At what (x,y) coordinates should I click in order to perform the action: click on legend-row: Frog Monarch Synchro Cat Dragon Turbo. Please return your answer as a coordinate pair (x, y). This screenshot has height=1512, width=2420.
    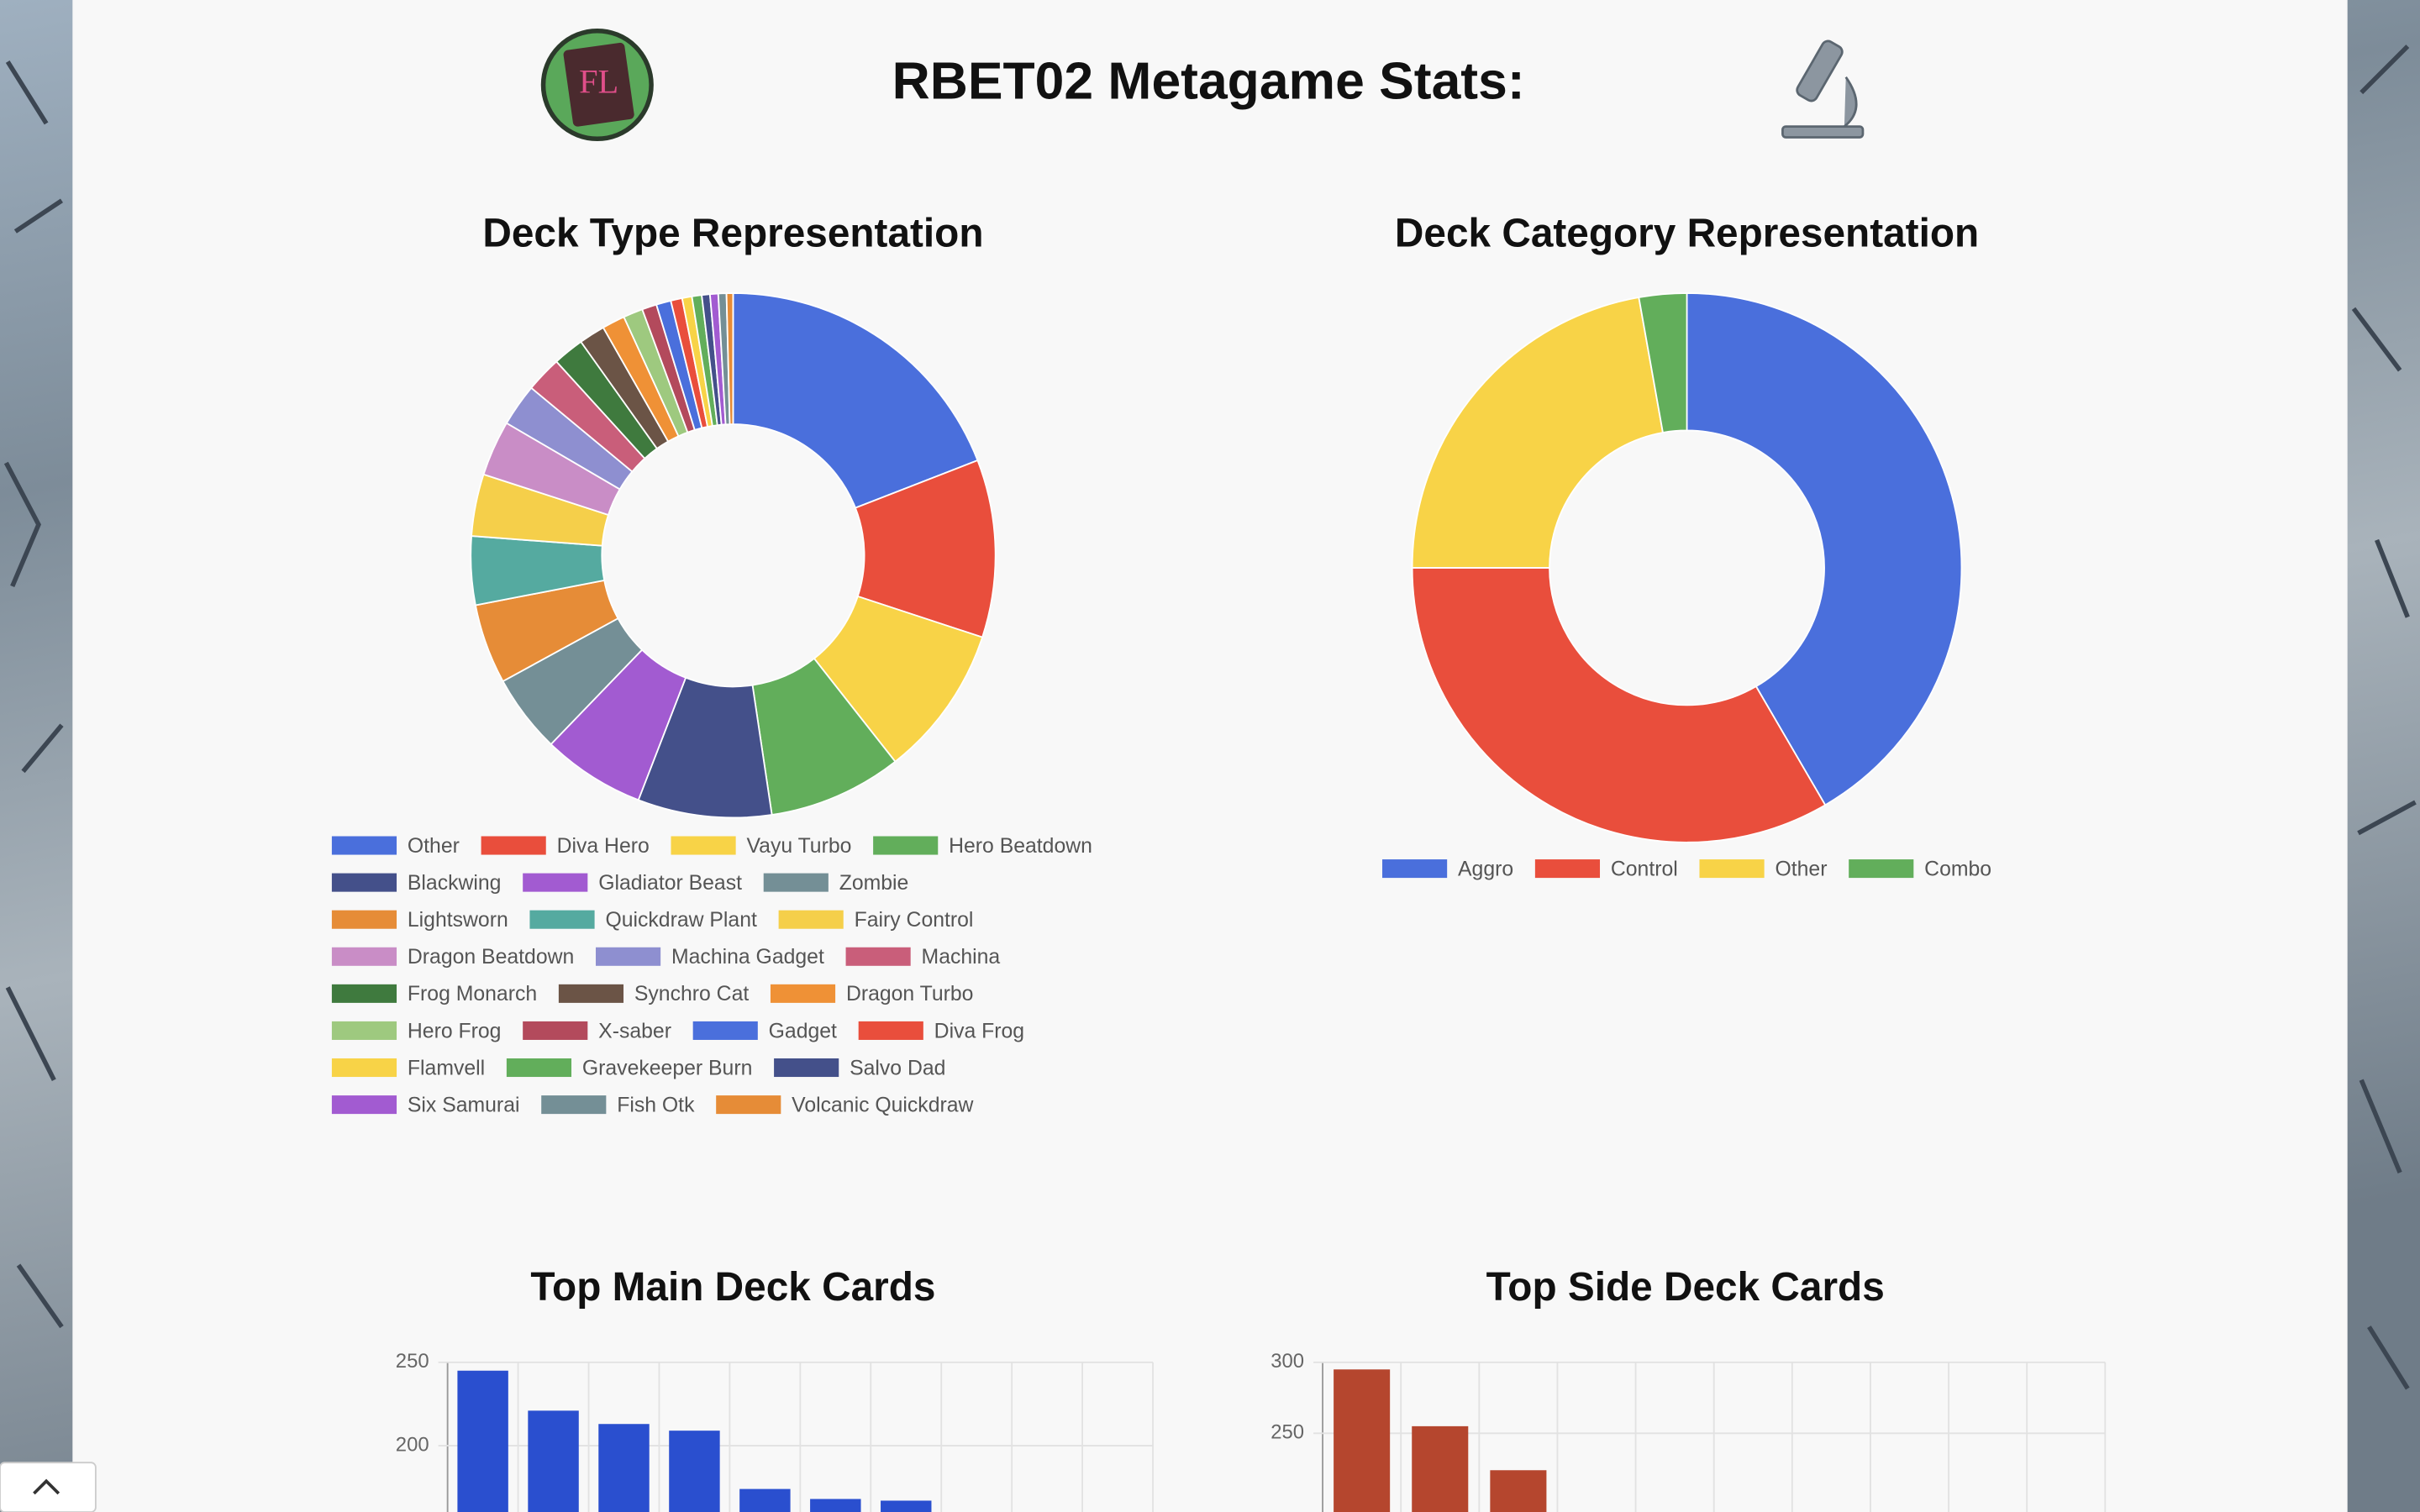
    Looking at the image, I should click on (652, 994).